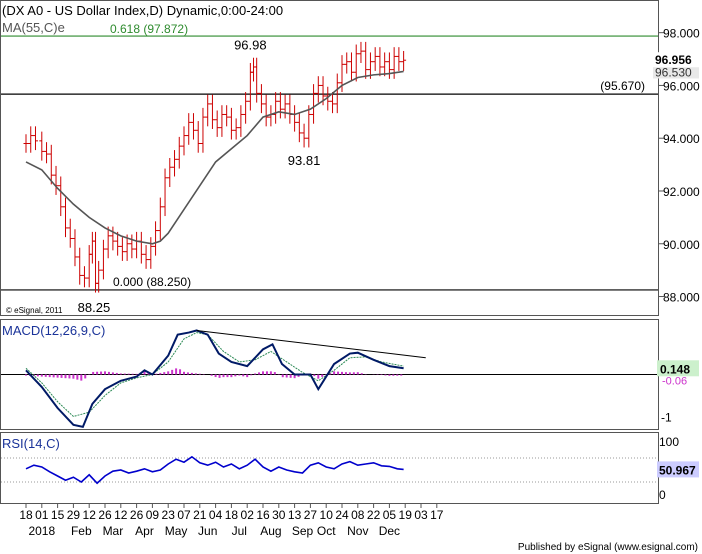 The image size is (702, 554). What do you see at coordinates (26, 515) in the screenshot?
I see `x-tick-label-0: 18` at bounding box center [26, 515].